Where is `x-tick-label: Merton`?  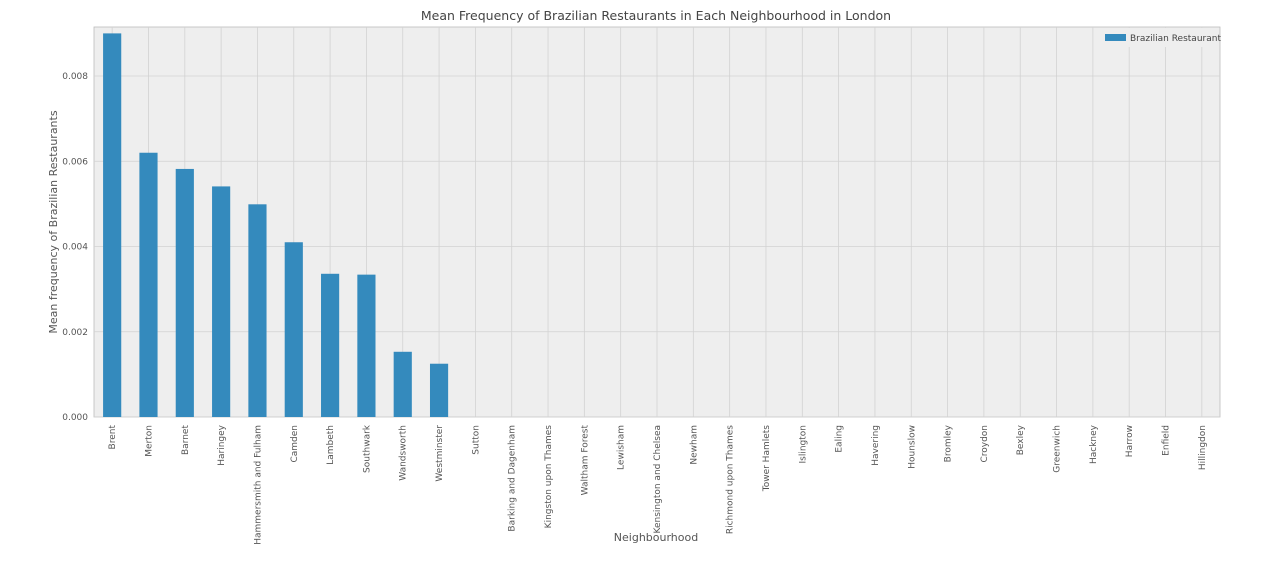 x-tick-label: Merton is located at coordinates (149, 441).